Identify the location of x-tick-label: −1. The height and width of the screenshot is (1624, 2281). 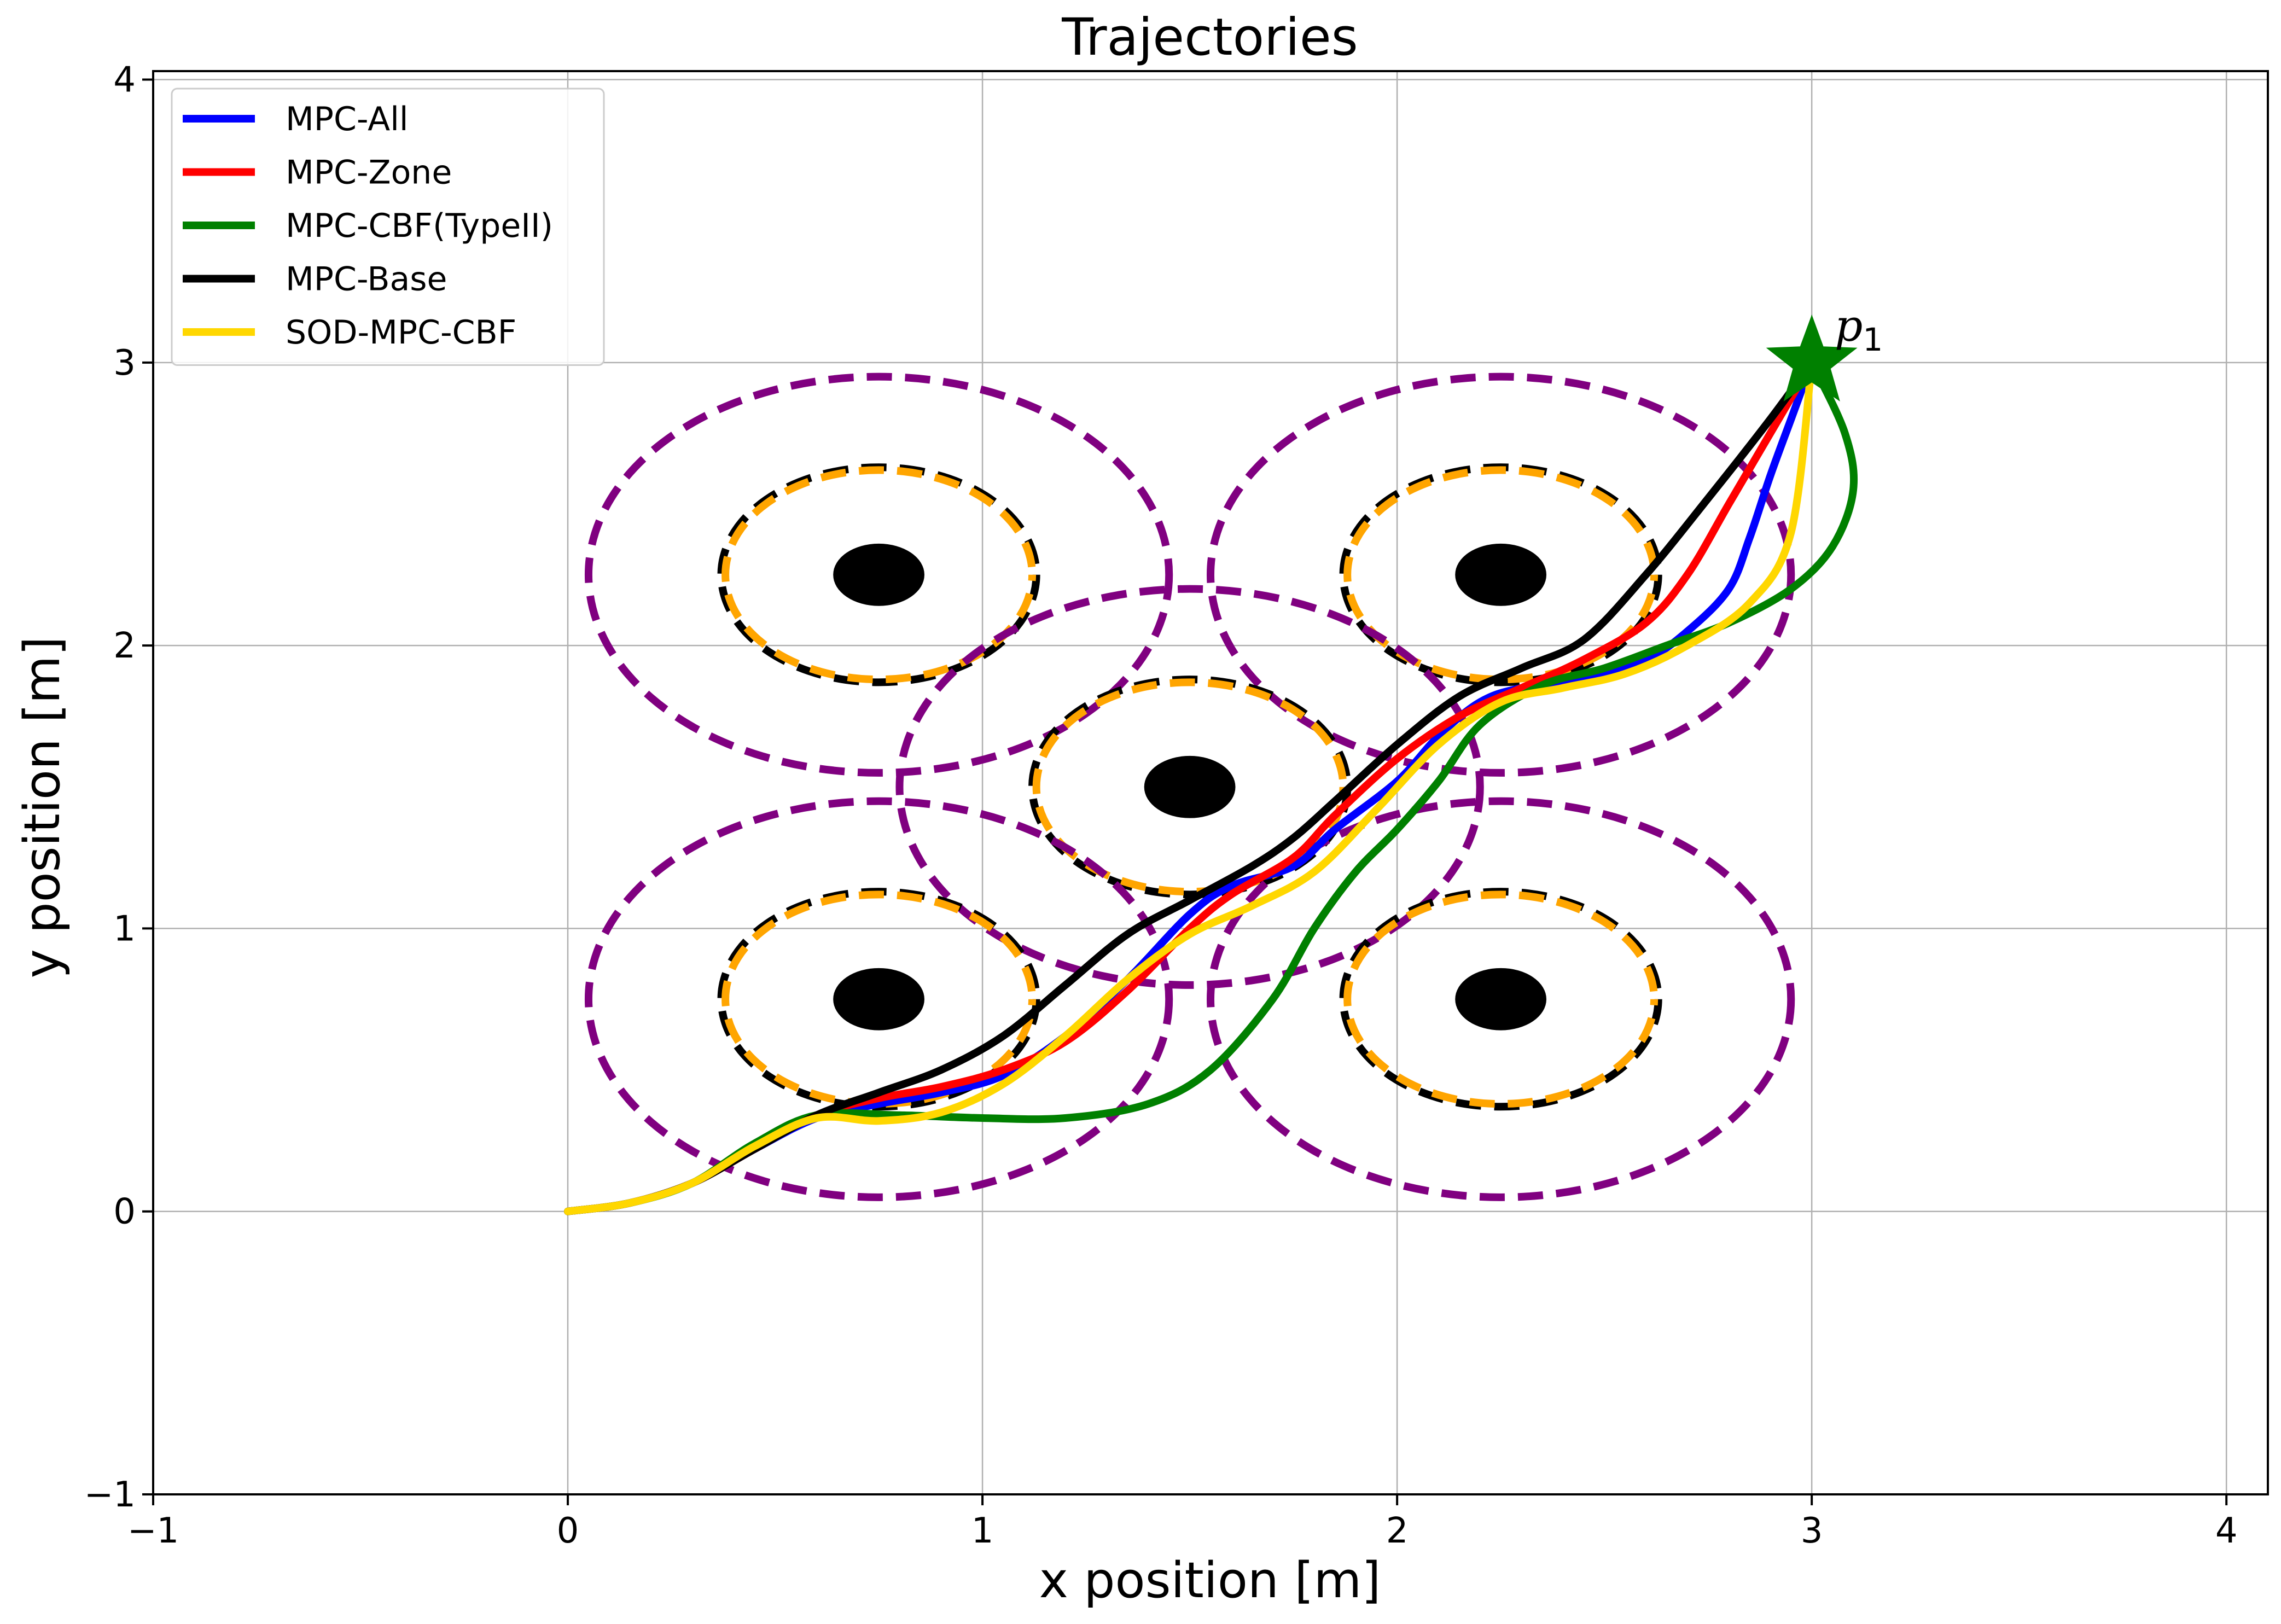
(153, 1531).